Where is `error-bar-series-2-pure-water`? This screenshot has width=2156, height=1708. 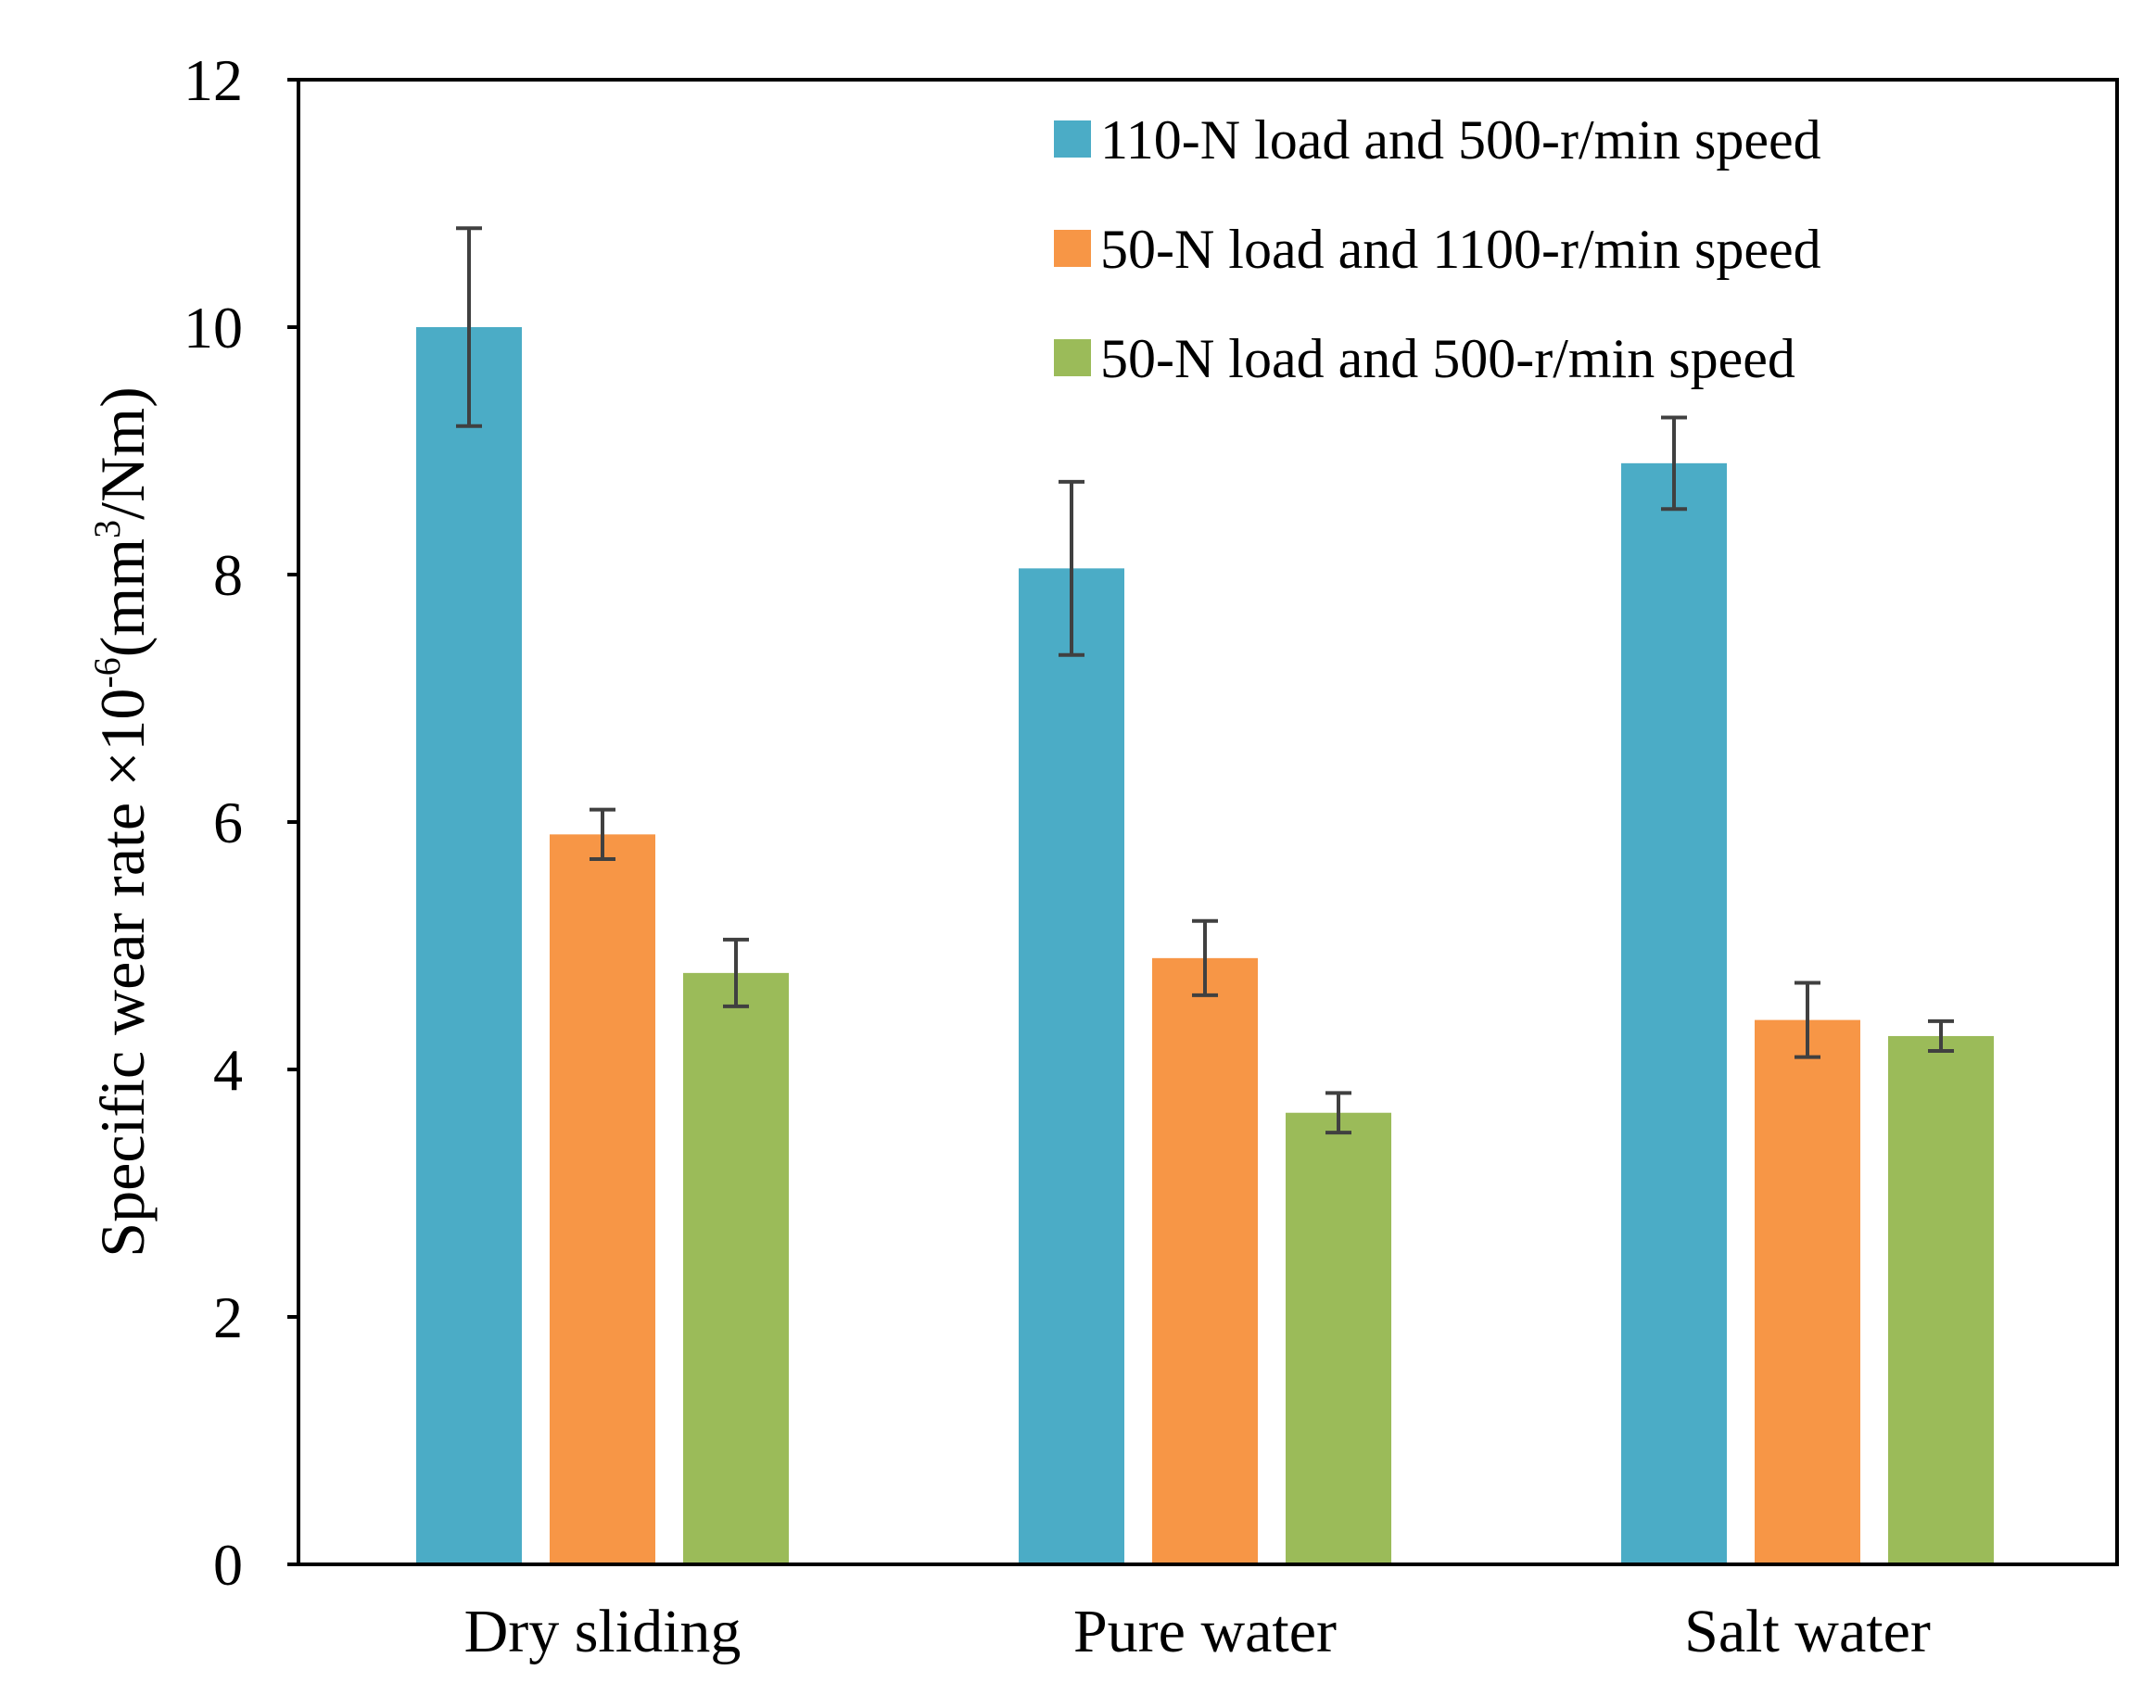
error-bar-series-2-pure-water is located at coordinates (1205, 957).